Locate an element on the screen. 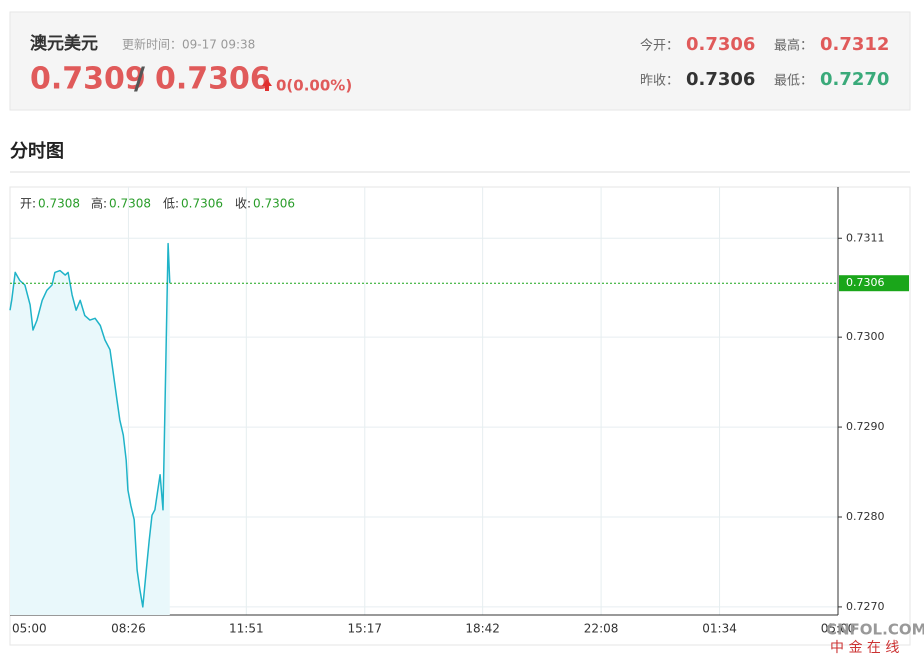 The image size is (924, 658). change: 0(0.00%) is located at coordinates (314, 86).